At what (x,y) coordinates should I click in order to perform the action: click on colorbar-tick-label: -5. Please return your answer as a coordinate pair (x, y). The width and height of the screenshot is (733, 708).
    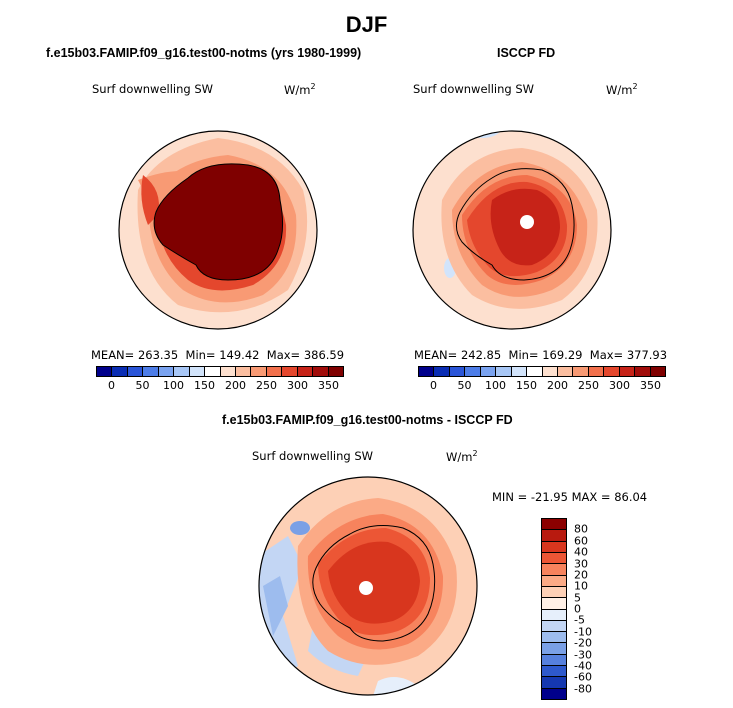
    Looking at the image, I should click on (579, 620).